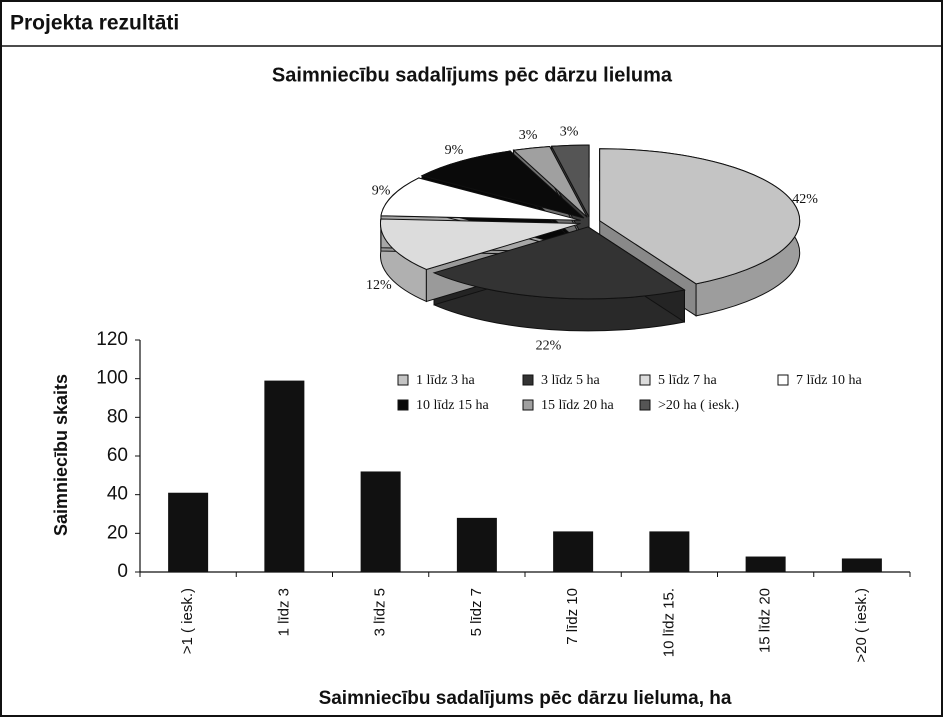 The image size is (943, 717). What do you see at coordinates (117, 494) in the screenshot?
I see `y-tick-label: 40` at bounding box center [117, 494].